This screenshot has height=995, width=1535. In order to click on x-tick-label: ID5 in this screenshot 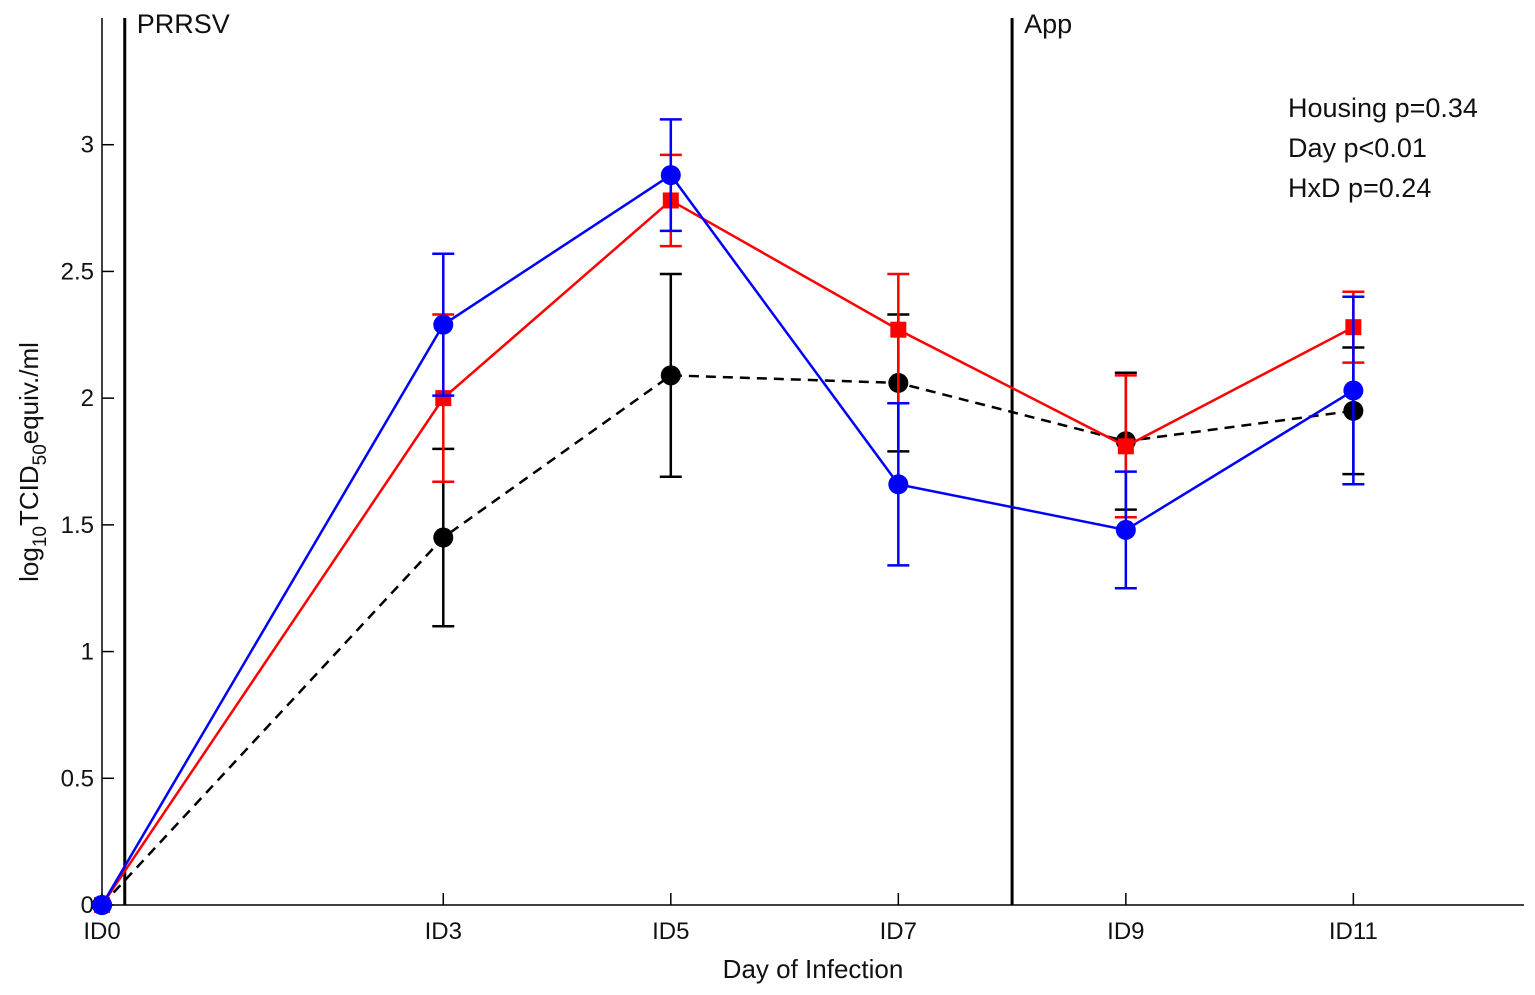, I will do `click(670, 931)`.